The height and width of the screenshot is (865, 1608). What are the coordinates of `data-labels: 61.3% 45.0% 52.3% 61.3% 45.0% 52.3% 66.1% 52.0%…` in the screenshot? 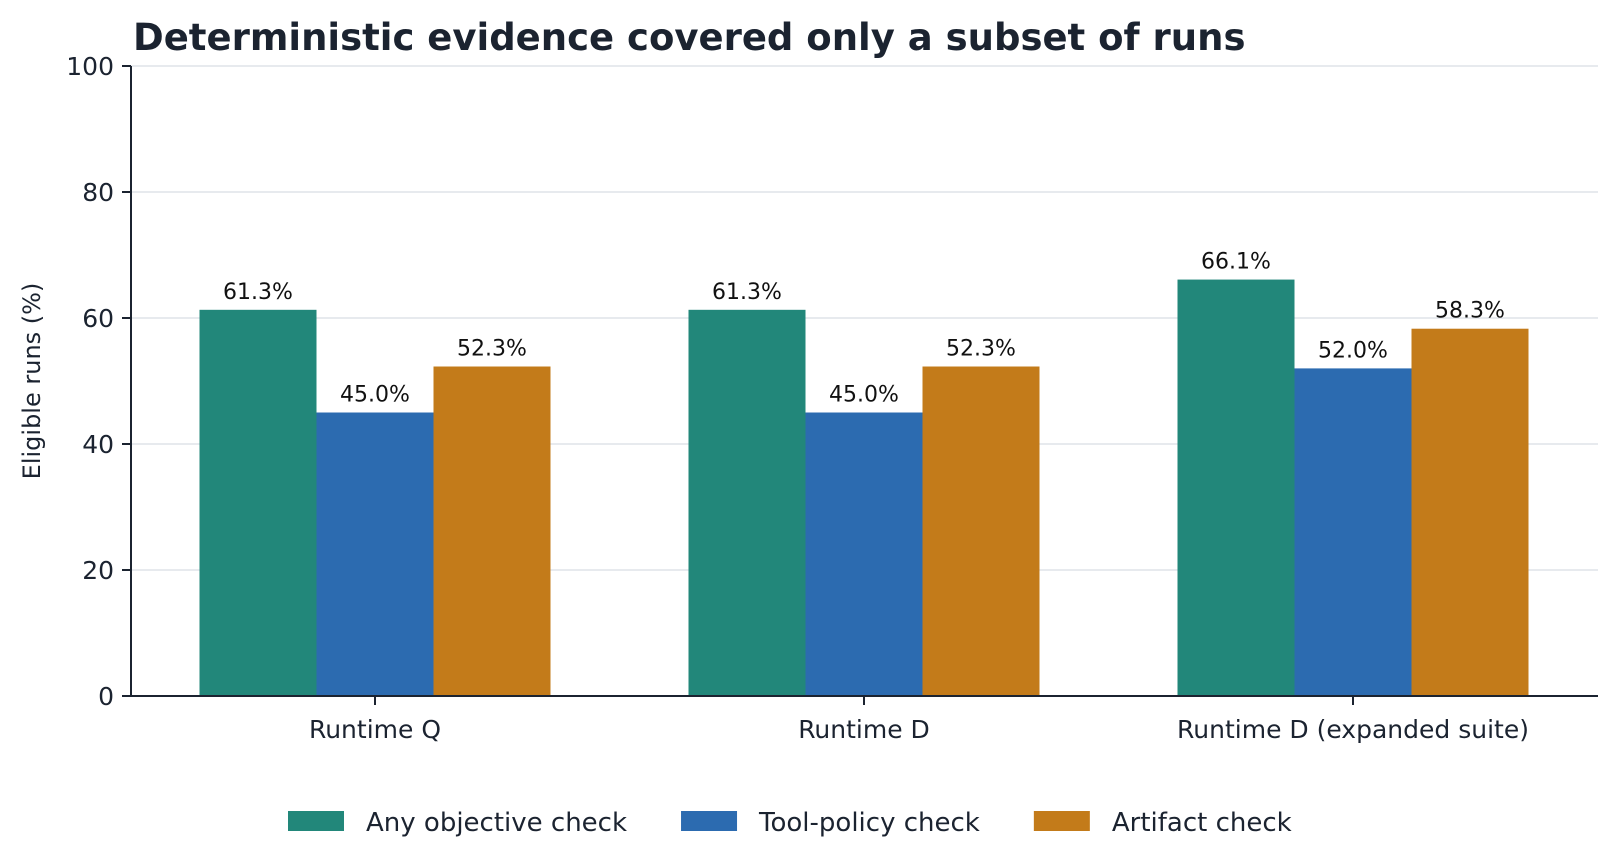 It's located at (864, 329).